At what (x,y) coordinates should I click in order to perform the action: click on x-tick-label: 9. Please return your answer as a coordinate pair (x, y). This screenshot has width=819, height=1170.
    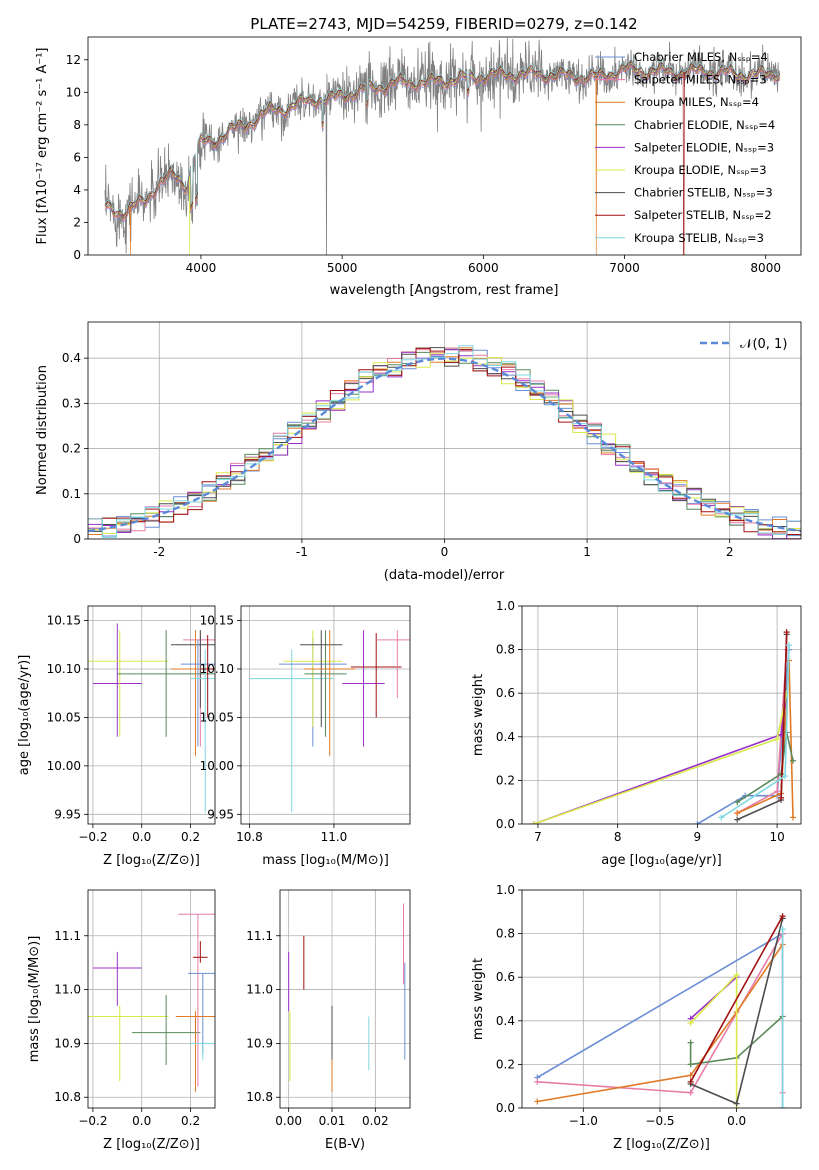
    Looking at the image, I should click on (698, 837).